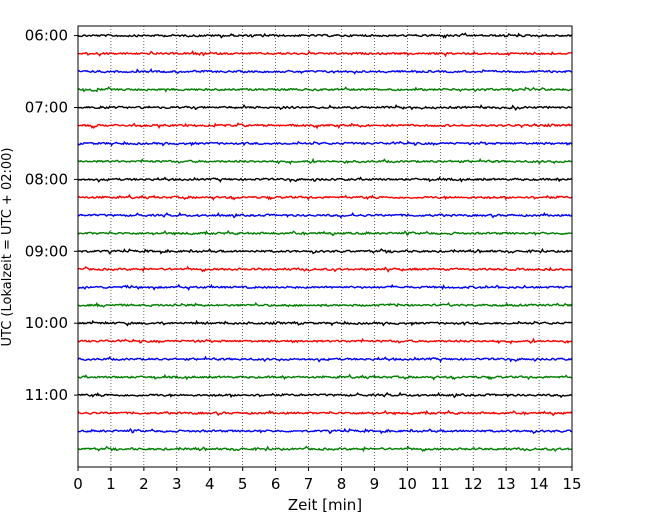 The image size is (650, 524). What do you see at coordinates (407, 484) in the screenshot?
I see `x-tick-label-10: 10` at bounding box center [407, 484].